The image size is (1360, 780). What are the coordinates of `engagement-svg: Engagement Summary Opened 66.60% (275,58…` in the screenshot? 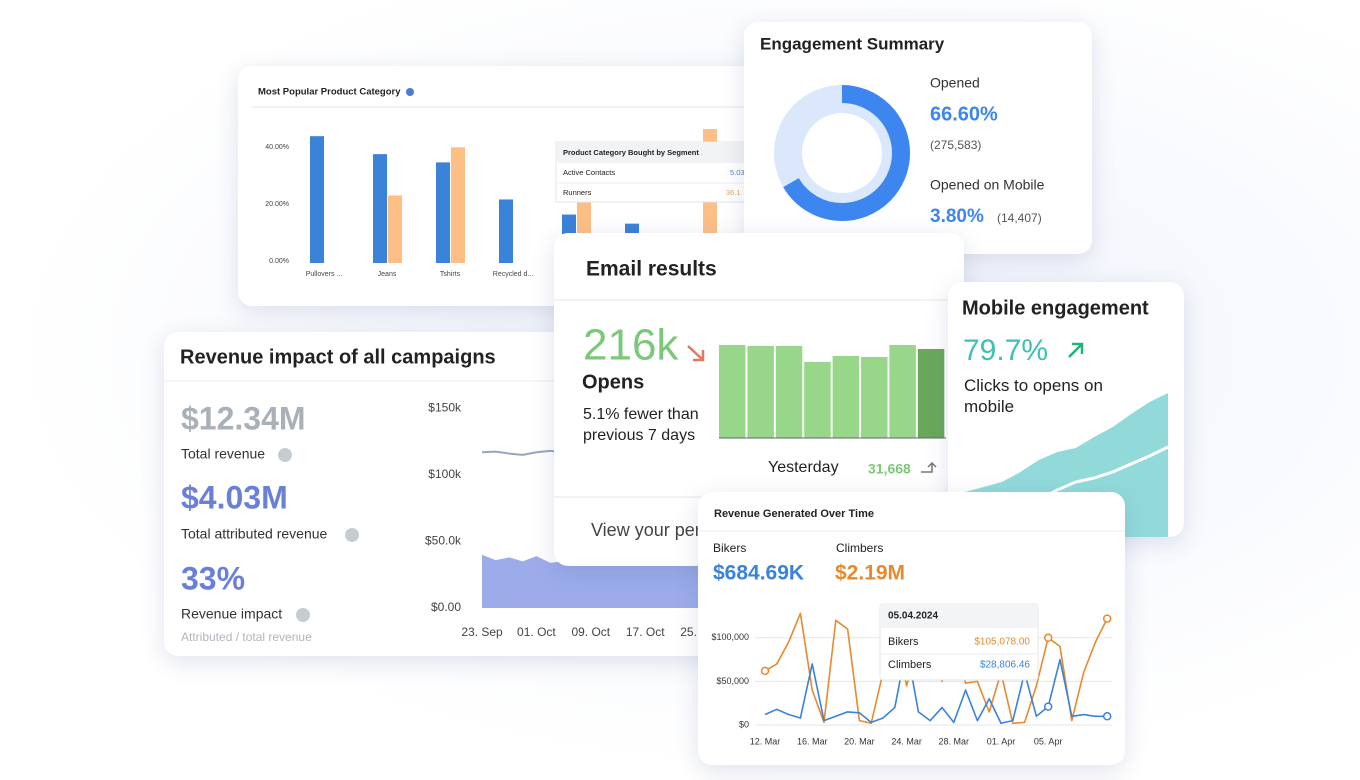 It's located at (902, 130).